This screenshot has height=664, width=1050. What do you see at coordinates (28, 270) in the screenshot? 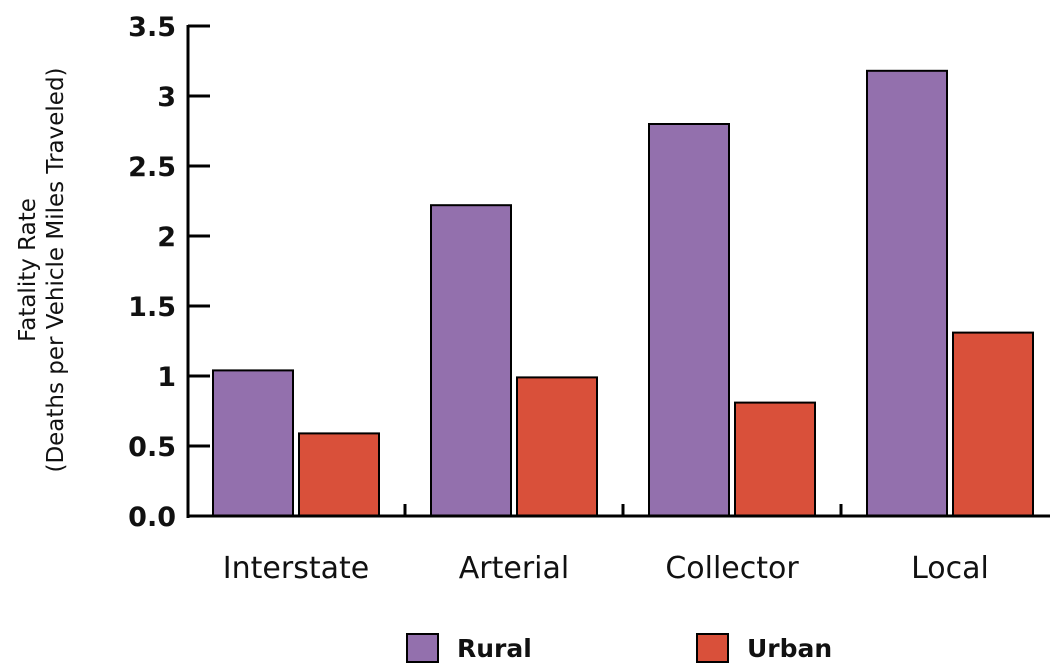
I see `y-axis-label-line1: Fatality Rate` at bounding box center [28, 270].